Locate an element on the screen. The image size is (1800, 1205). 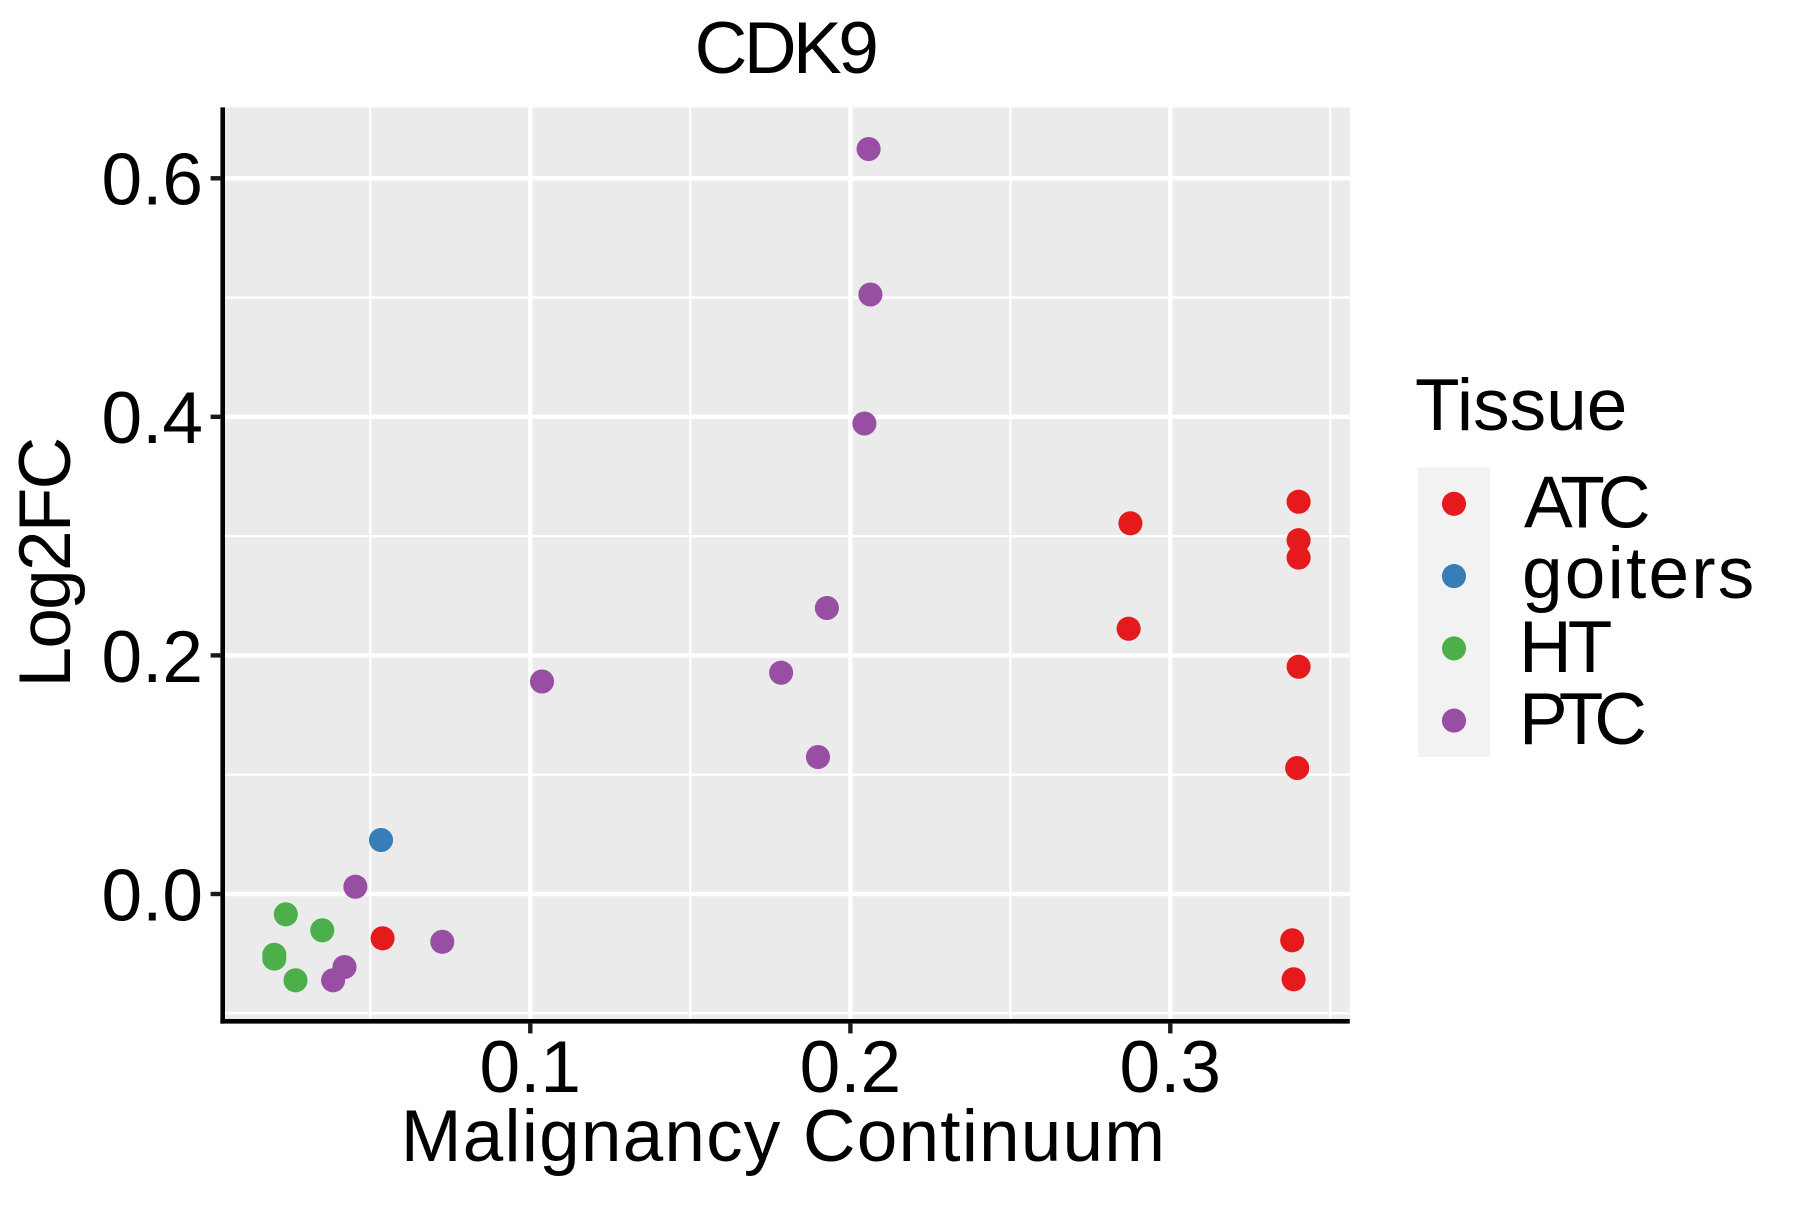
svg-text: Tissue is located at coordinates (1521, 405).